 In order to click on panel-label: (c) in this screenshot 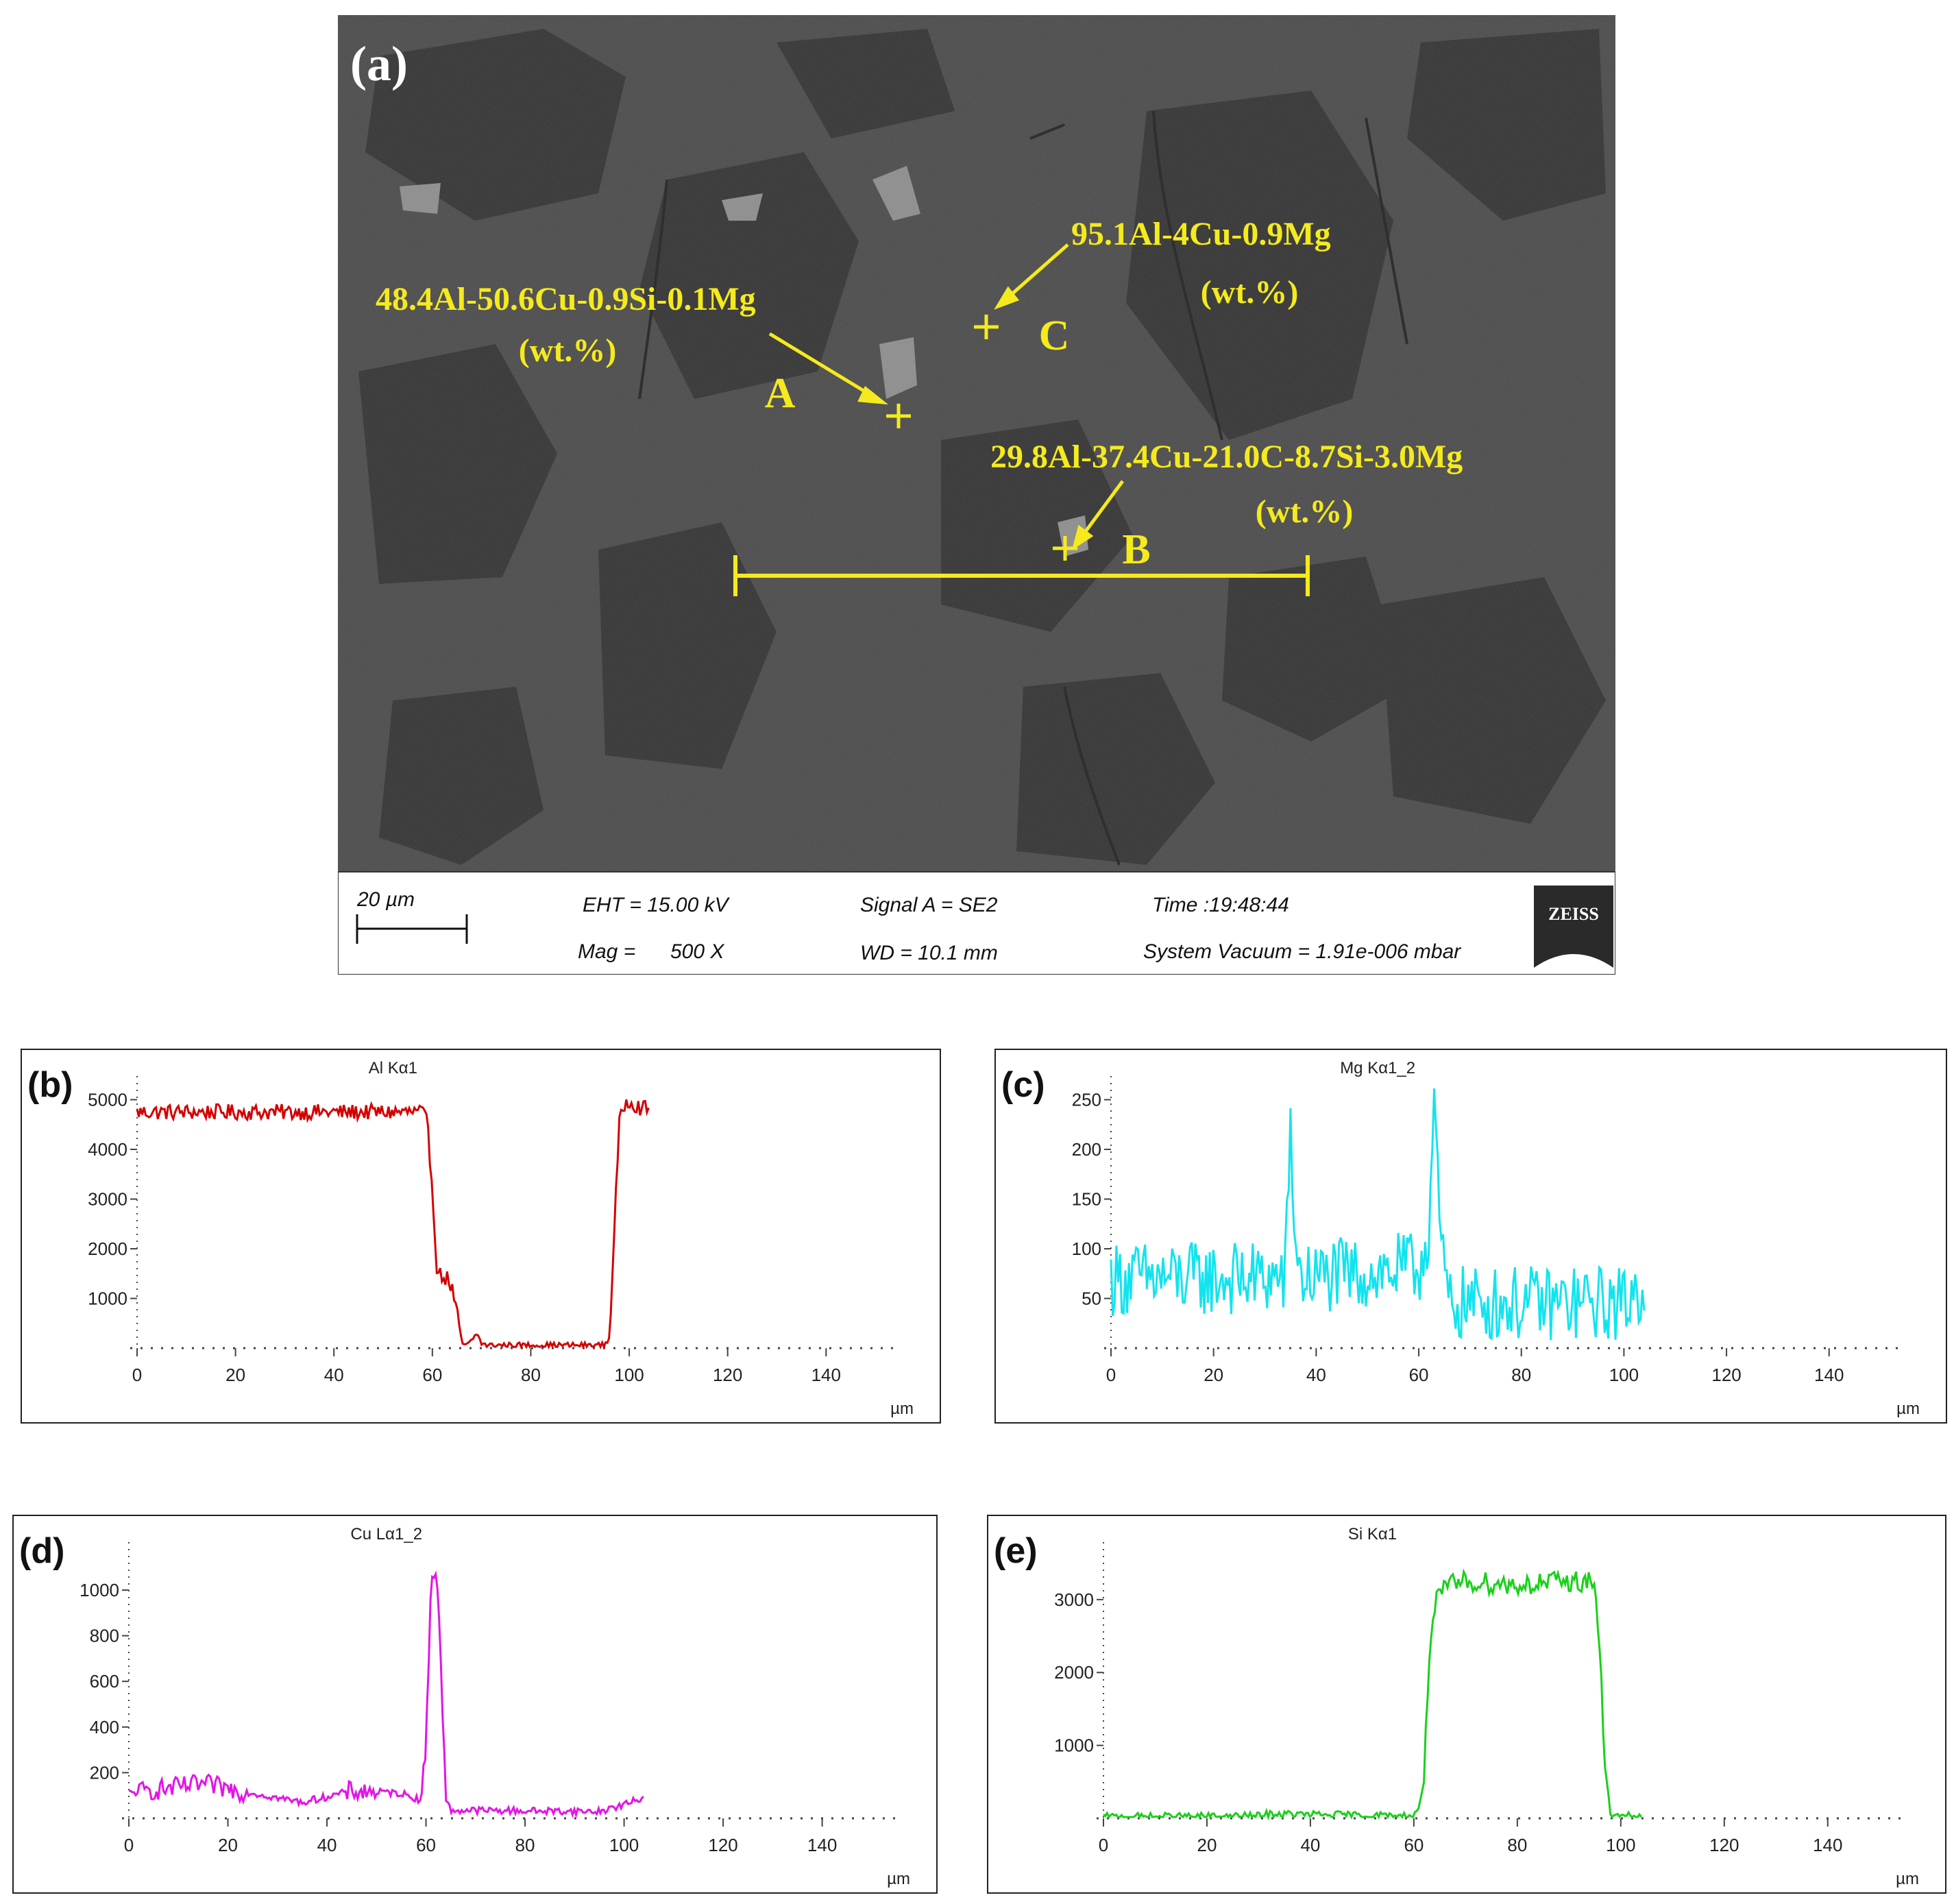, I will do `click(1023, 1085)`.